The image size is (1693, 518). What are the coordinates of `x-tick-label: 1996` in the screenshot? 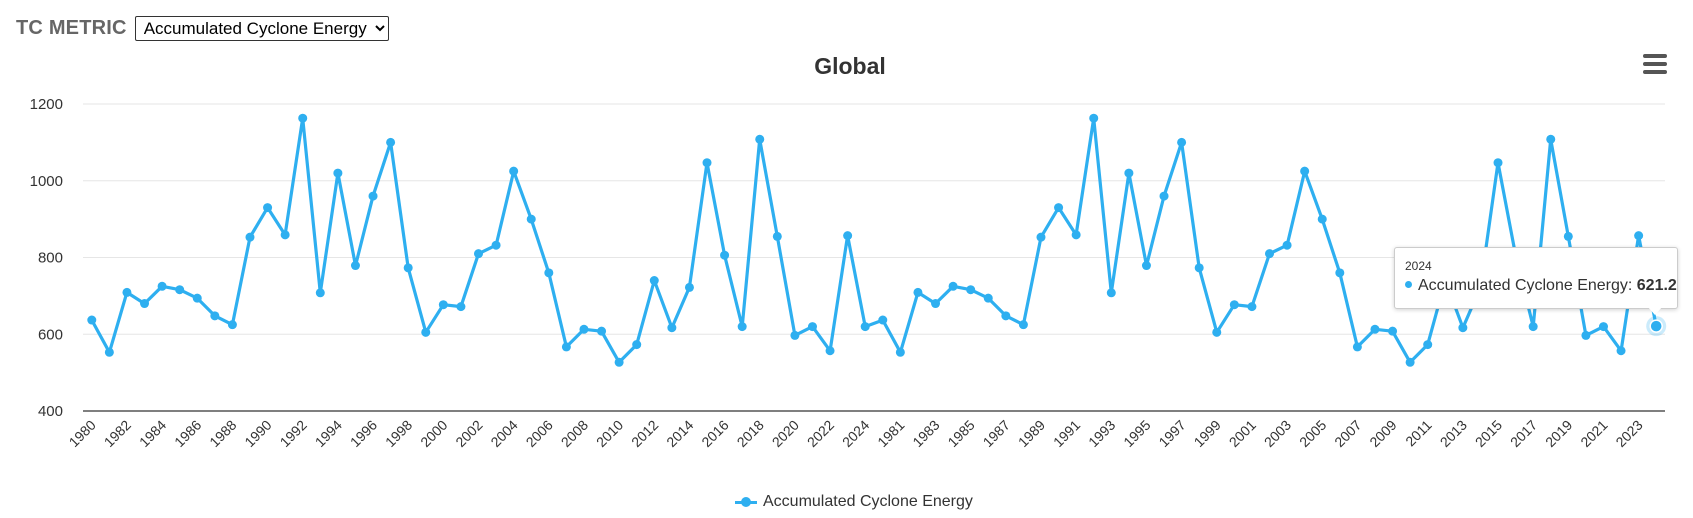 It's located at (363, 433).